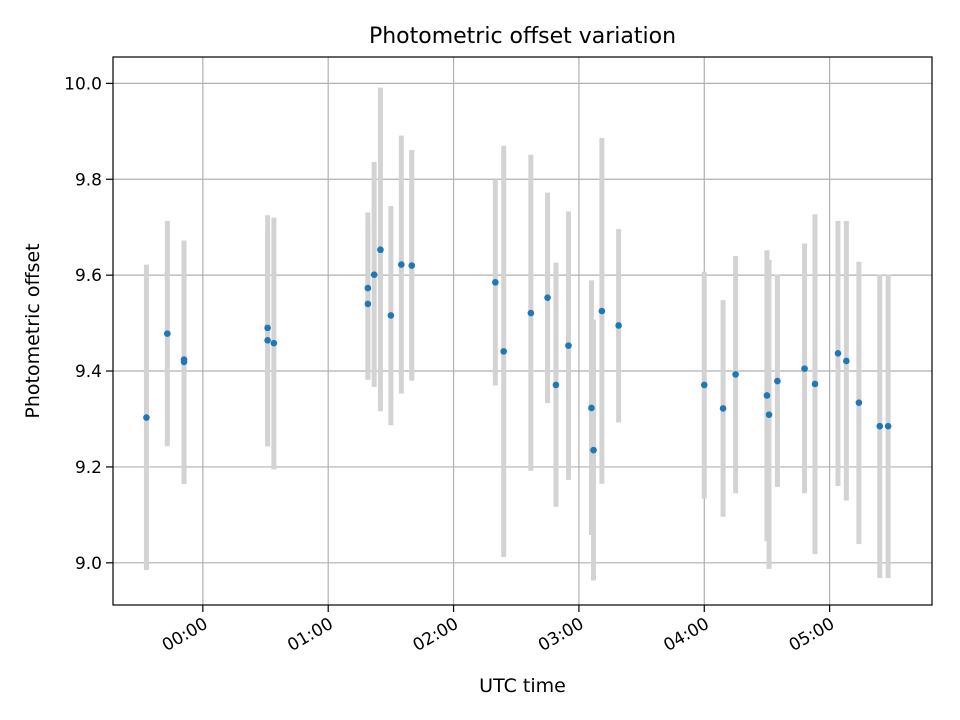  Describe the element at coordinates (88, 468) in the screenshot. I see `y-tick-label: 9.2` at that location.